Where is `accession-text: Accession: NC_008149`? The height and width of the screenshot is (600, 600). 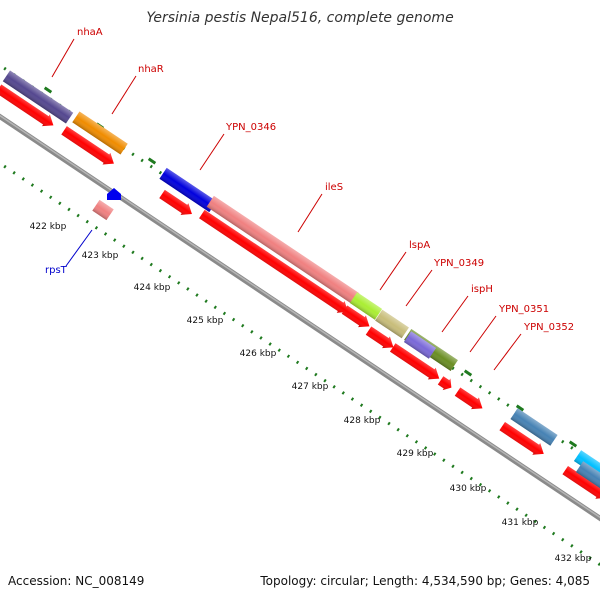 accession-text: Accession: NC_008149 is located at coordinates (76, 581).